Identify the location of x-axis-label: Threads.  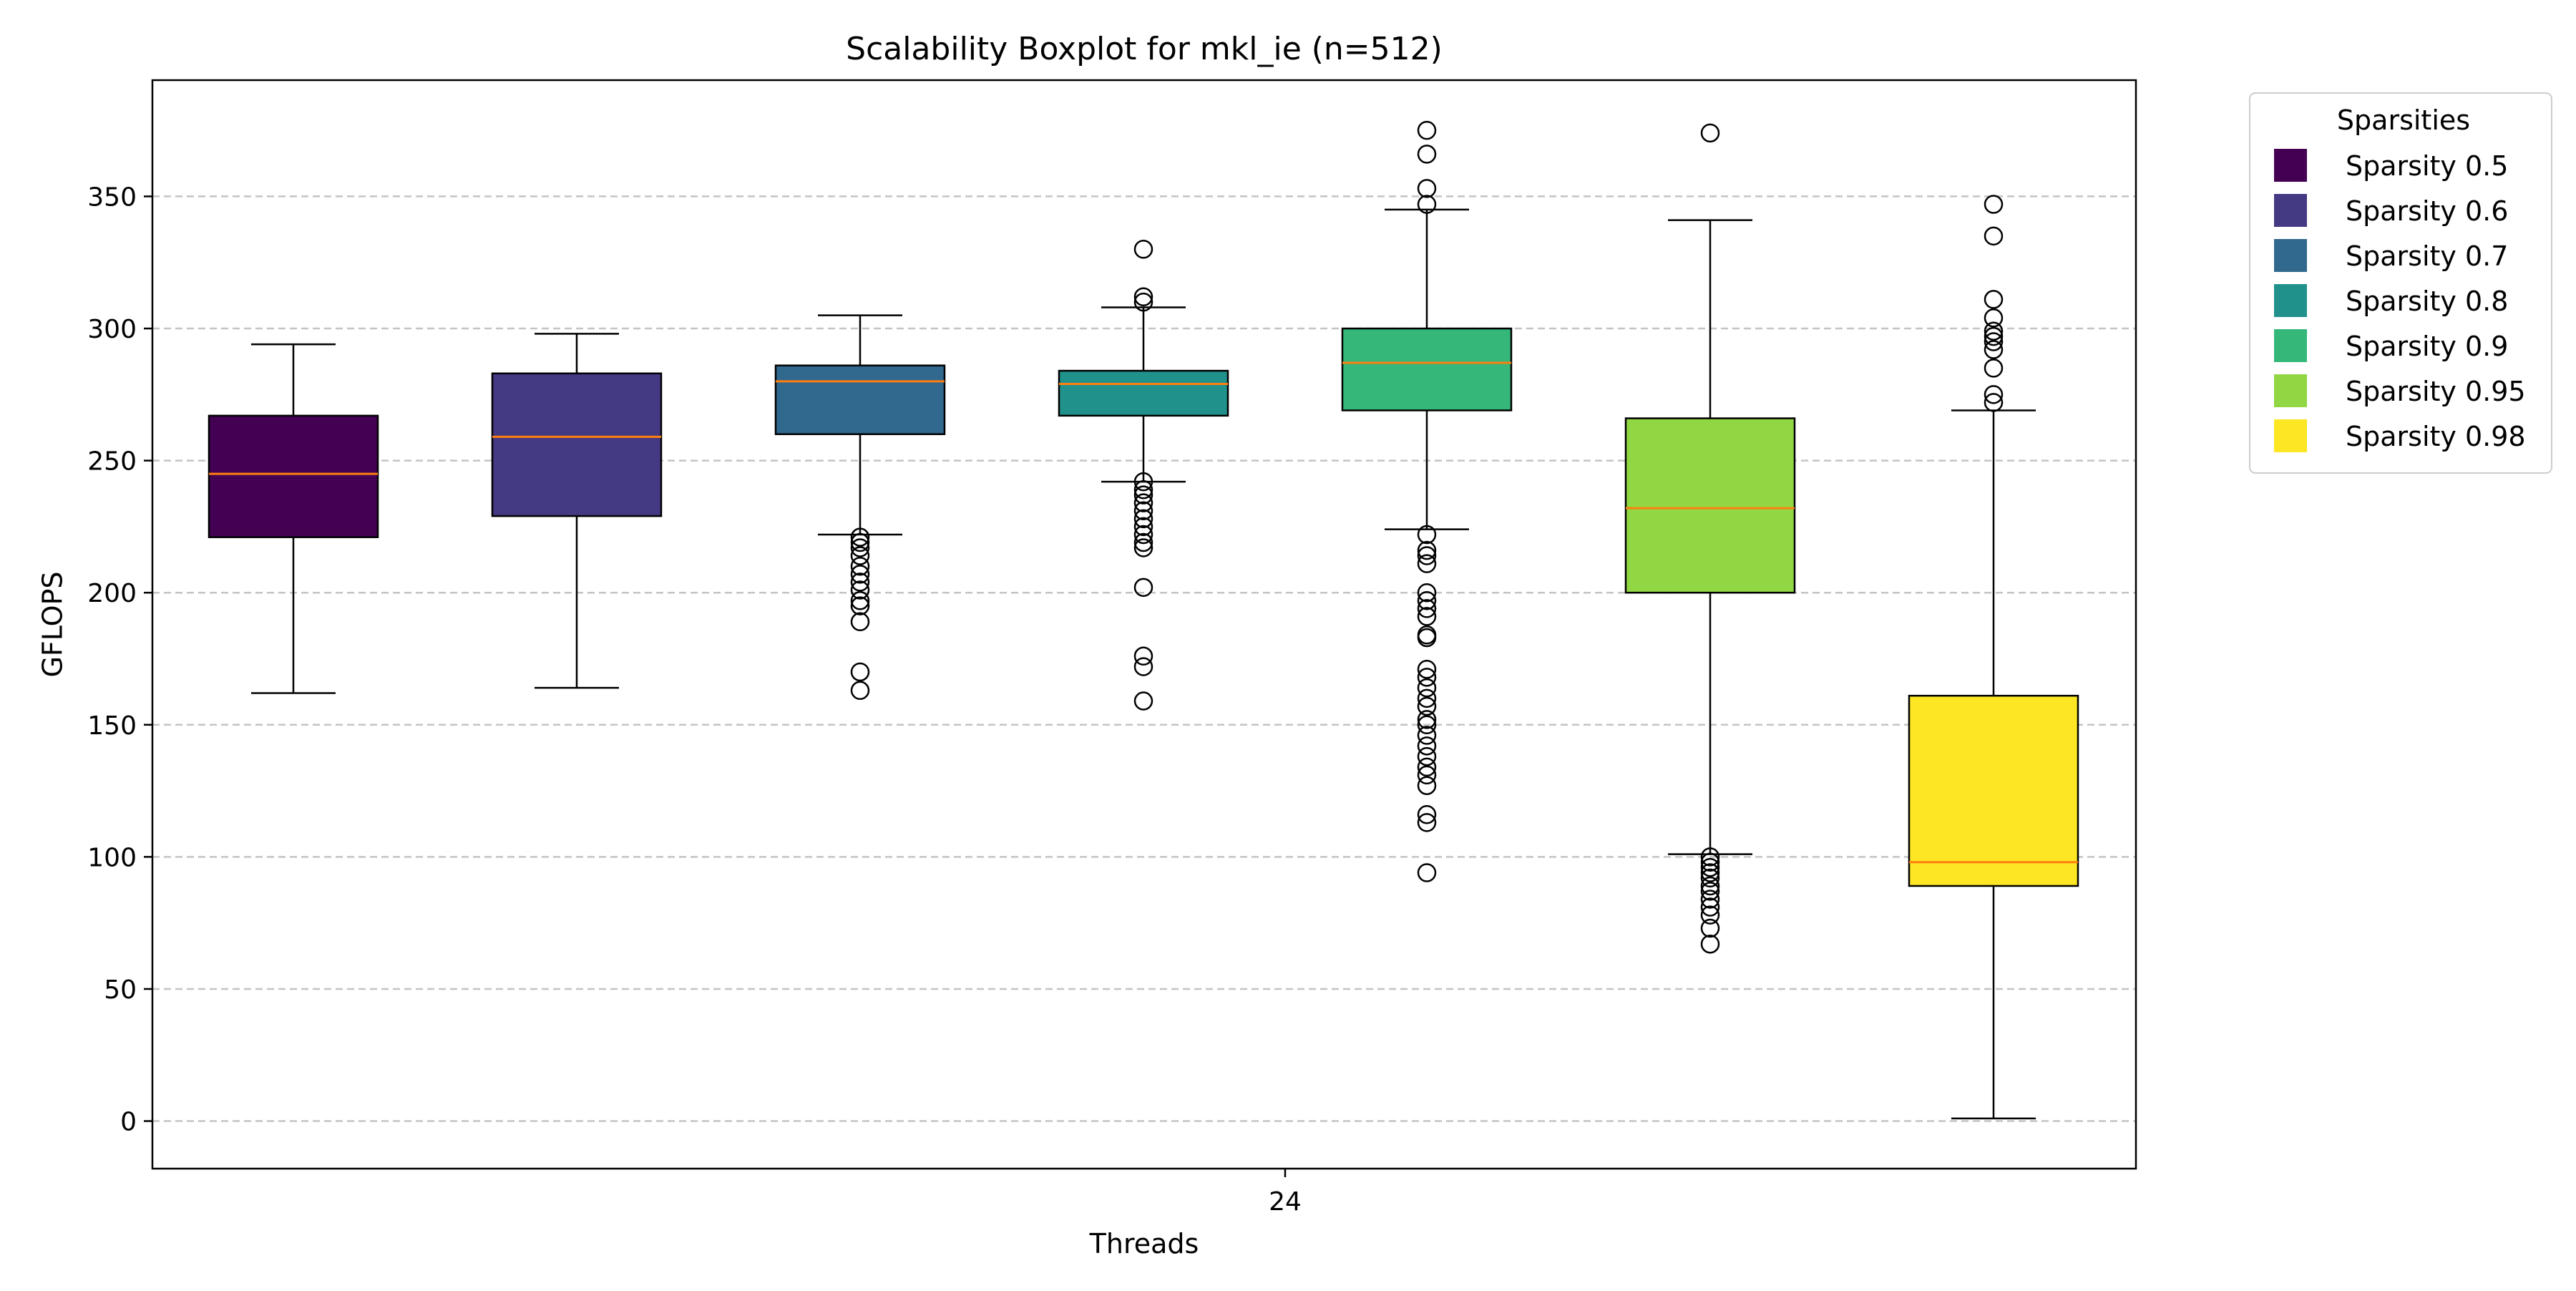
(1144, 1244).